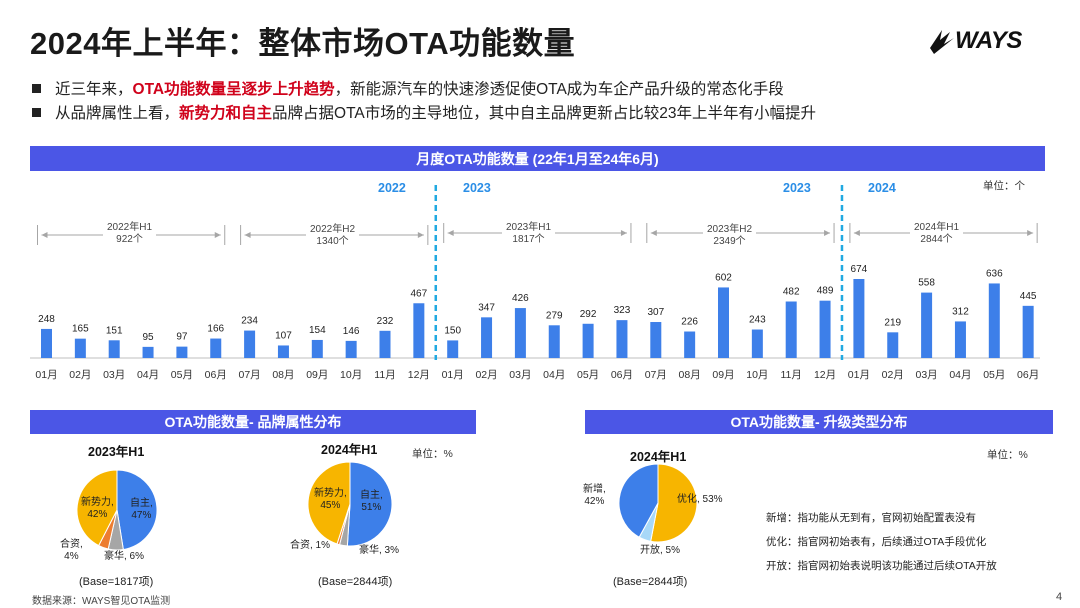  I want to click on pie-slice-新增, so click(638, 500).